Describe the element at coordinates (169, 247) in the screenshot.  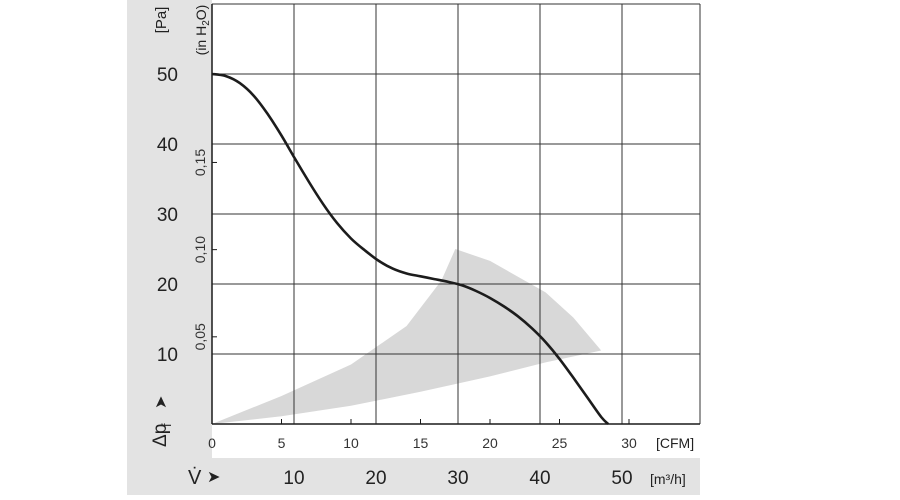
I see `left-axis-band` at that location.